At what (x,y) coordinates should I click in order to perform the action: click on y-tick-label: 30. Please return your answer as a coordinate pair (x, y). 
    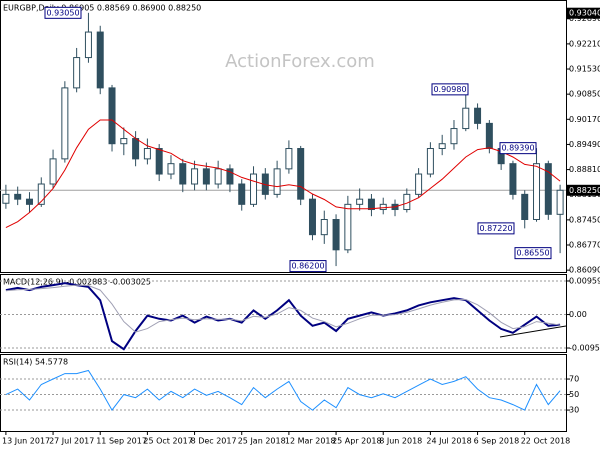
    Looking at the image, I should click on (574, 410).